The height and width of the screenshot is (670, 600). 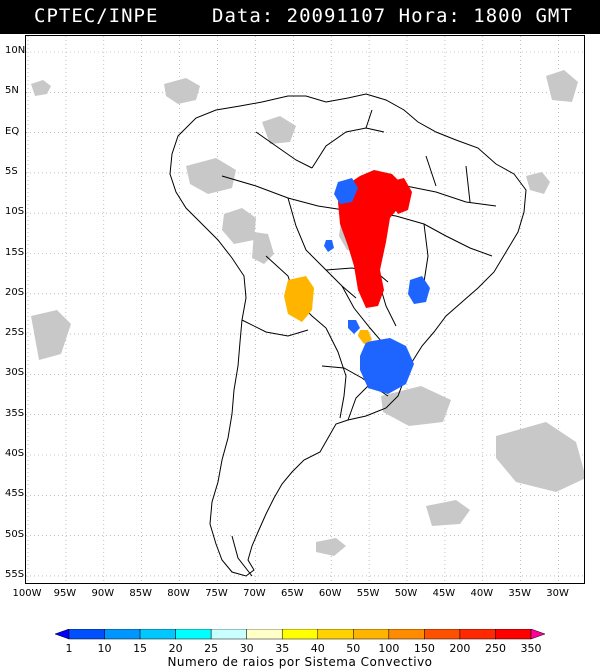 I want to click on lon-label: 100W, so click(x=27, y=593).